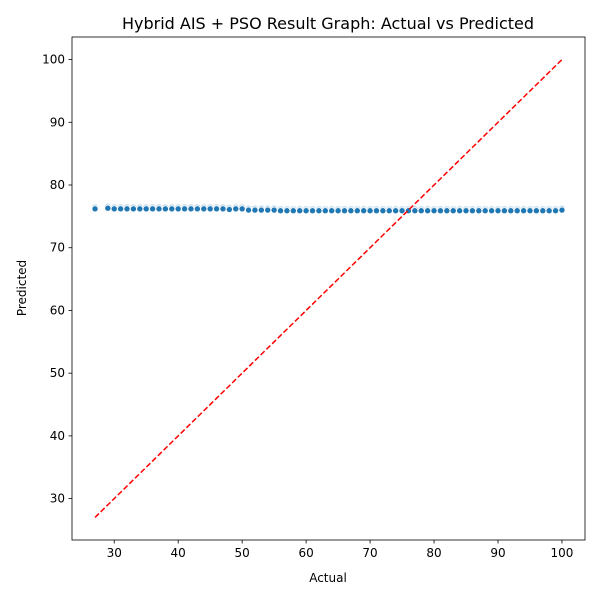 The height and width of the screenshot is (600, 600). What do you see at coordinates (57, 279) in the screenshot?
I see `y-axis: 30 40 50 60 70 80 90 100` at bounding box center [57, 279].